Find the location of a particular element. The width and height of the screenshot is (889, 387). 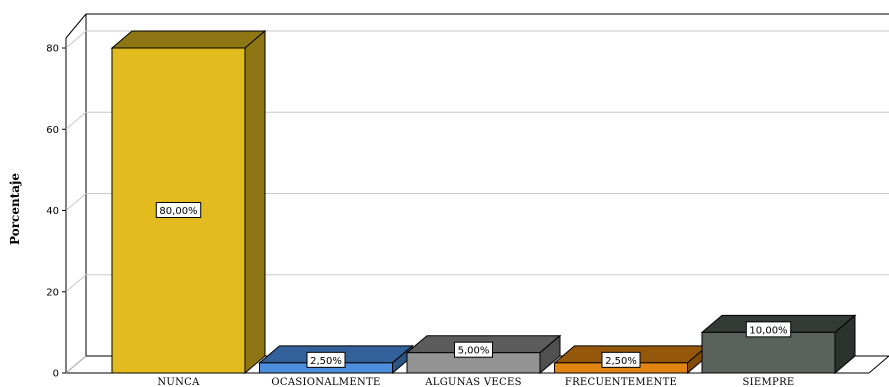

data-label: 80,00% is located at coordinates (178, 211).